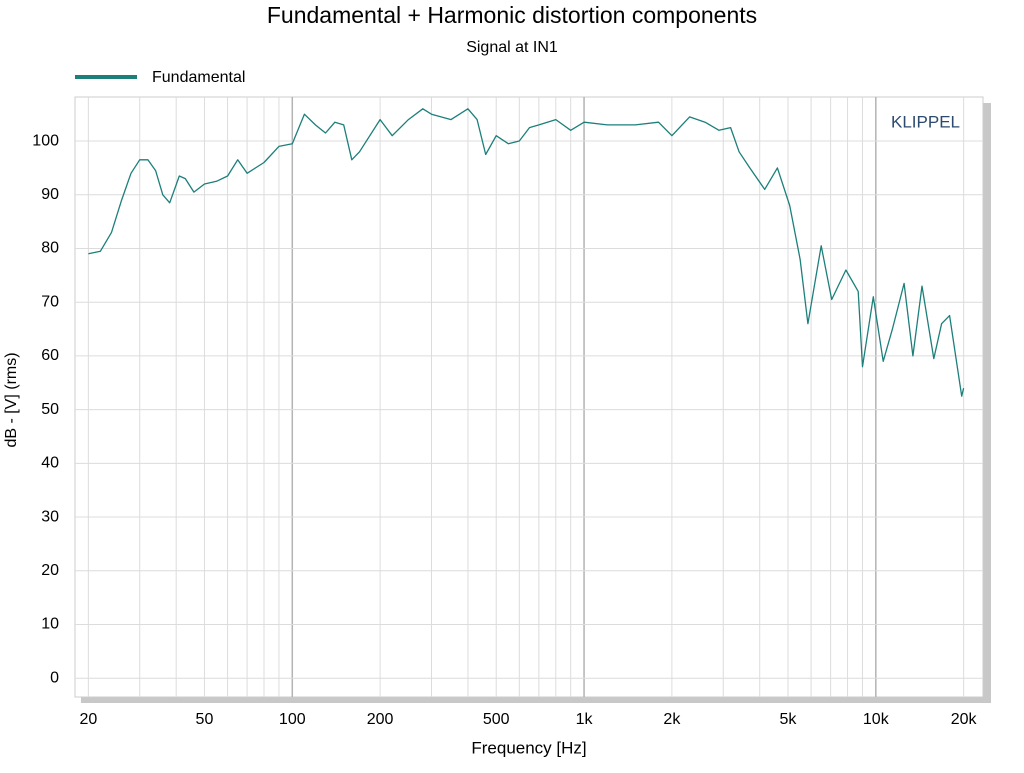  Describe the element at coordinates (205, 719) in the screenshot. I see `x-tick-label: 50` at that location.